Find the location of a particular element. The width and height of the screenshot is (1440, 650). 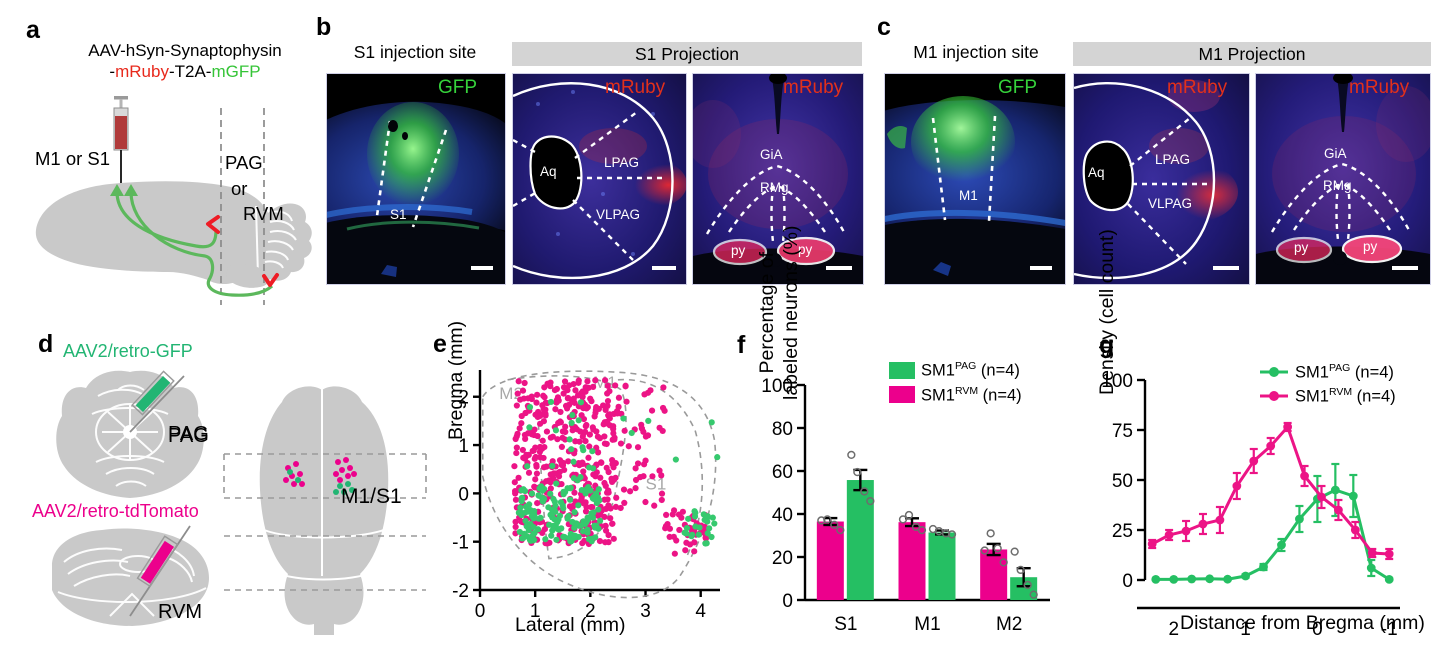

panel-f-legend-item-rvm: SM1RVM (n=4) is located at coordinates (955, 395).